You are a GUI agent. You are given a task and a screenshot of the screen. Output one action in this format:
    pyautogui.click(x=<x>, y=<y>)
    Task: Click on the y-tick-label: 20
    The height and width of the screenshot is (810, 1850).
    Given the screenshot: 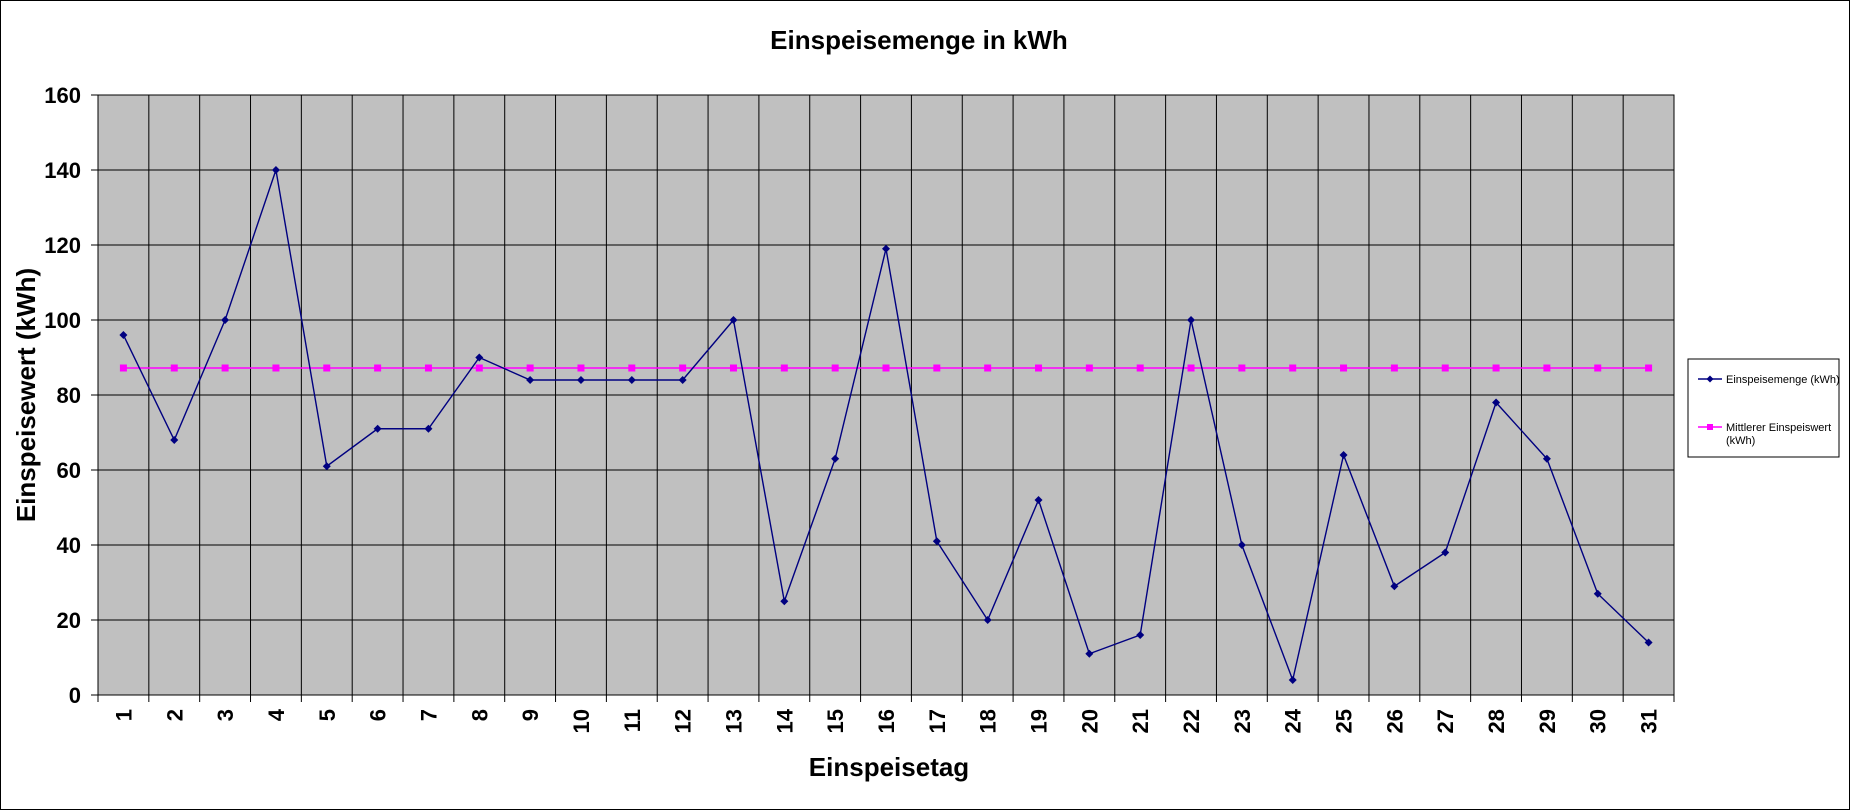 What is the action you would take?
    pyautogui.click(x=69, y=620)
    